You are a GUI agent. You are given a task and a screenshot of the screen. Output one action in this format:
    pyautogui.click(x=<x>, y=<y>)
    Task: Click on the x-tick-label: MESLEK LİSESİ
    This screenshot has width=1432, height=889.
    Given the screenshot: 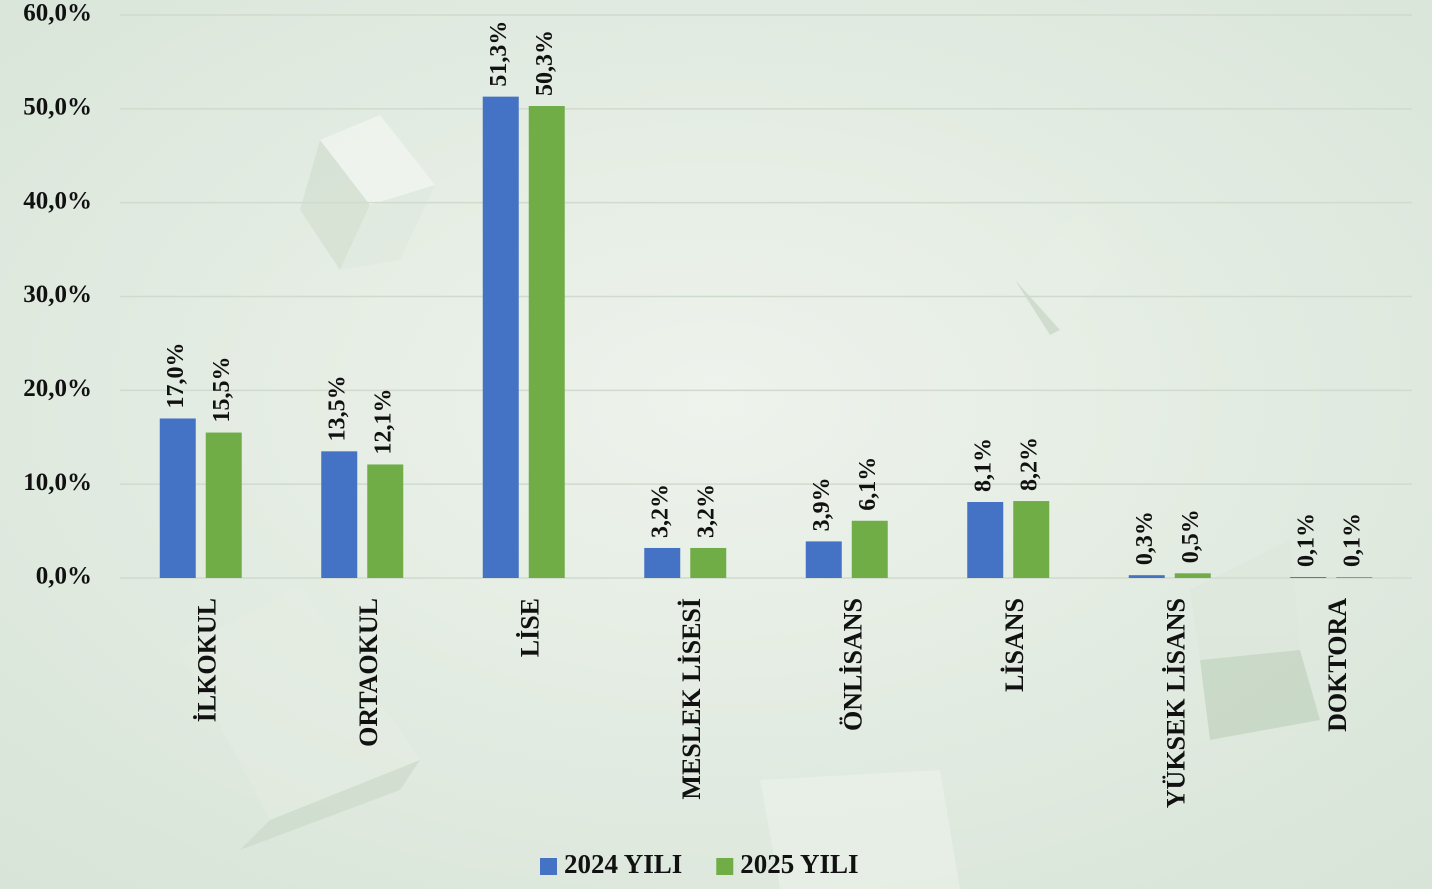 What is the action you would take?
    pyautogui.click(x=691, y=699)
    